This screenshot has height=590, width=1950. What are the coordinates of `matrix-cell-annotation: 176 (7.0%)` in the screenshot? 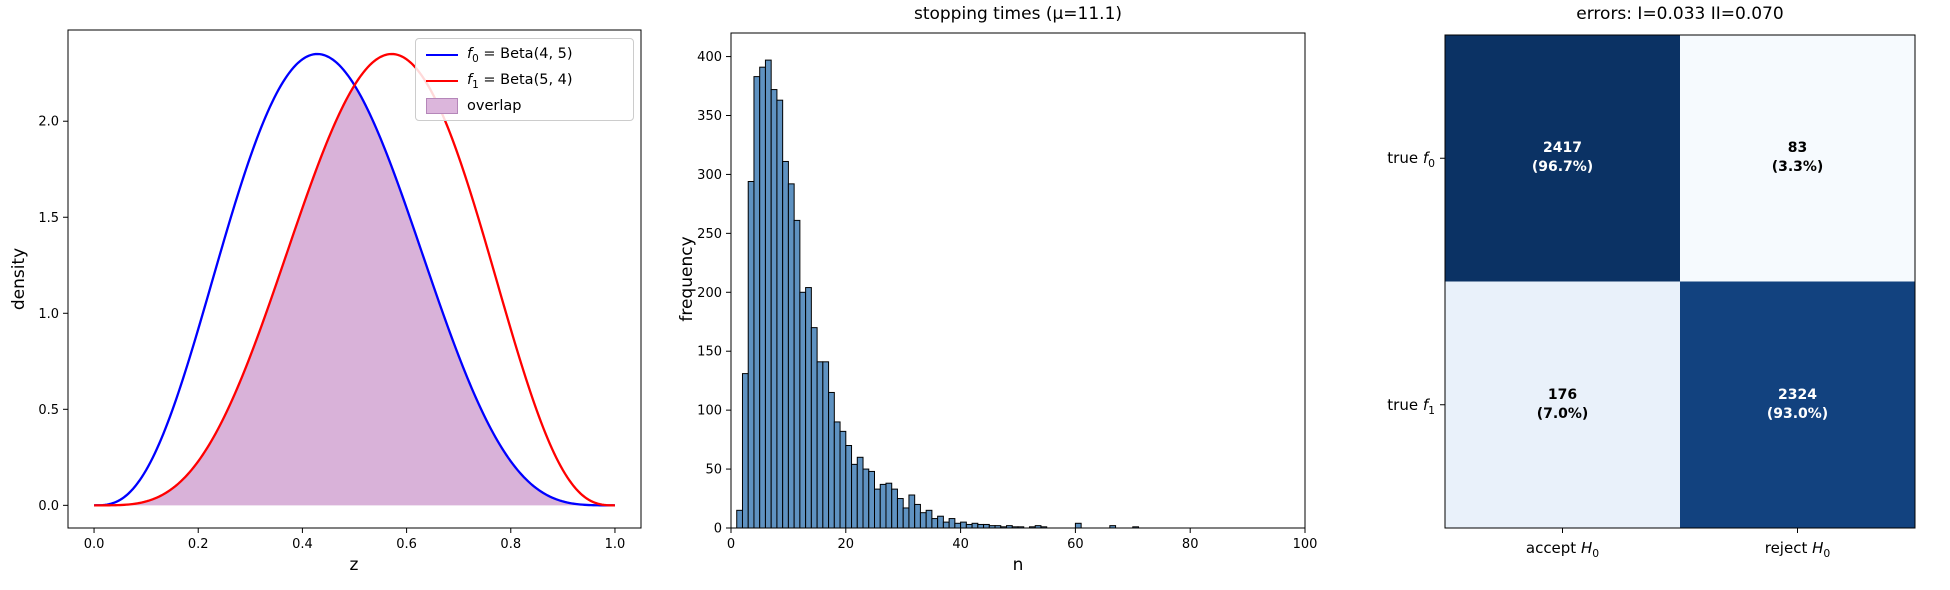 It's located at (1563, 405).